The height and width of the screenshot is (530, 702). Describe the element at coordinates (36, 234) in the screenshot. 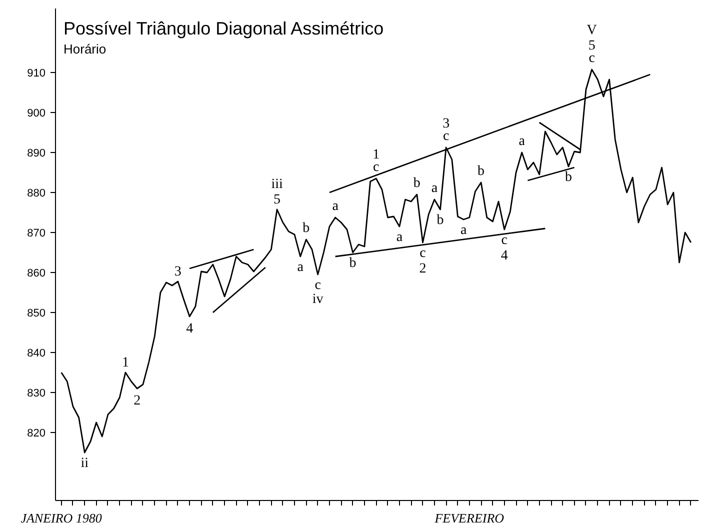

I see `y-tick-label: 870` at that location.